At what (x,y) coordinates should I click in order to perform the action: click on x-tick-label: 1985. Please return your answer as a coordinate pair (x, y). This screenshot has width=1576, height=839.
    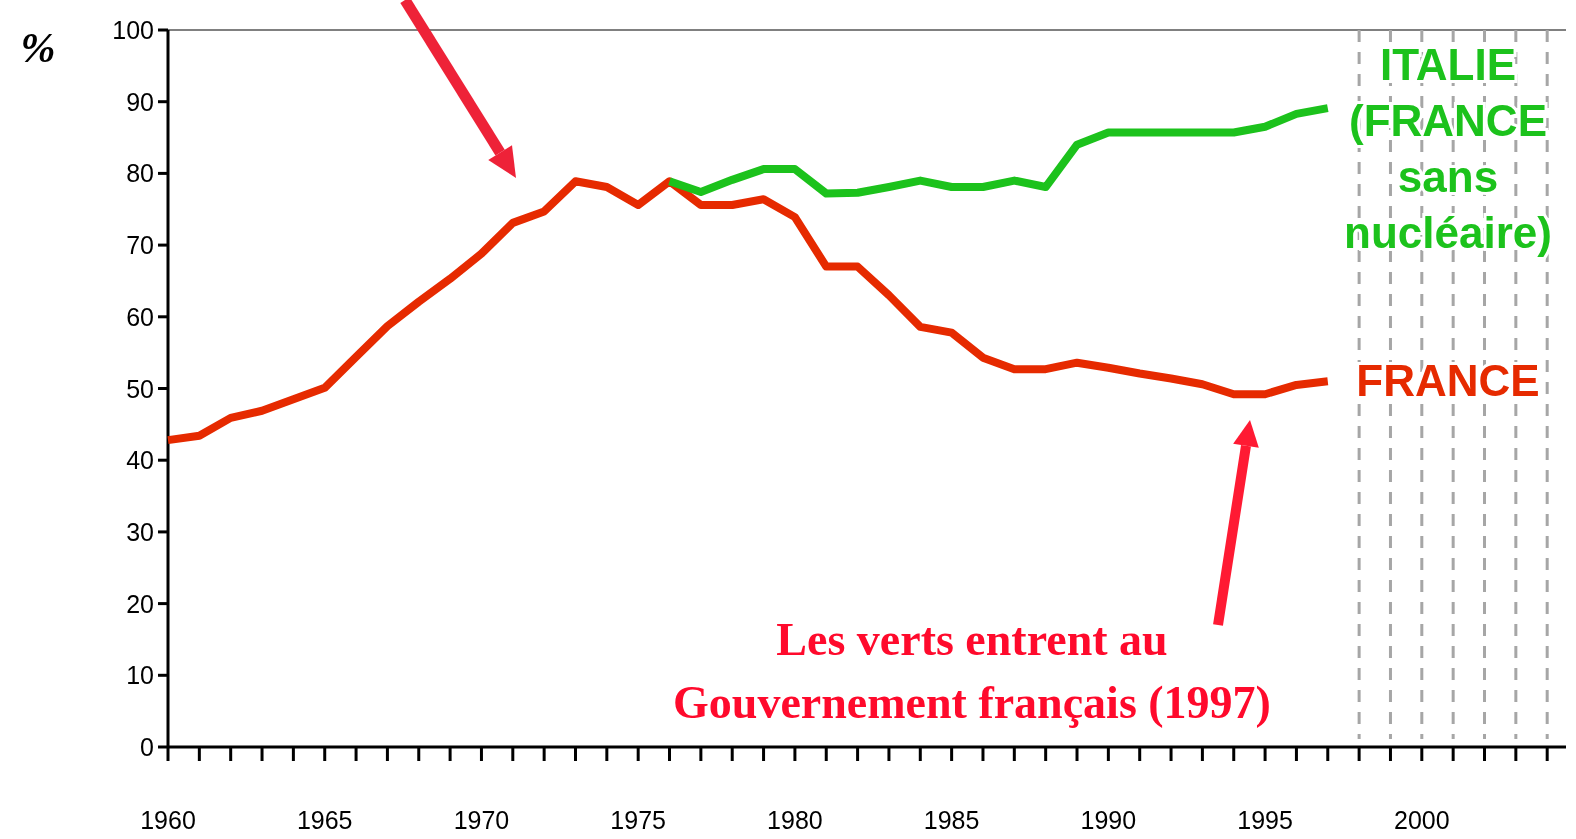
    Looking at the image, I should click on (951, 820).